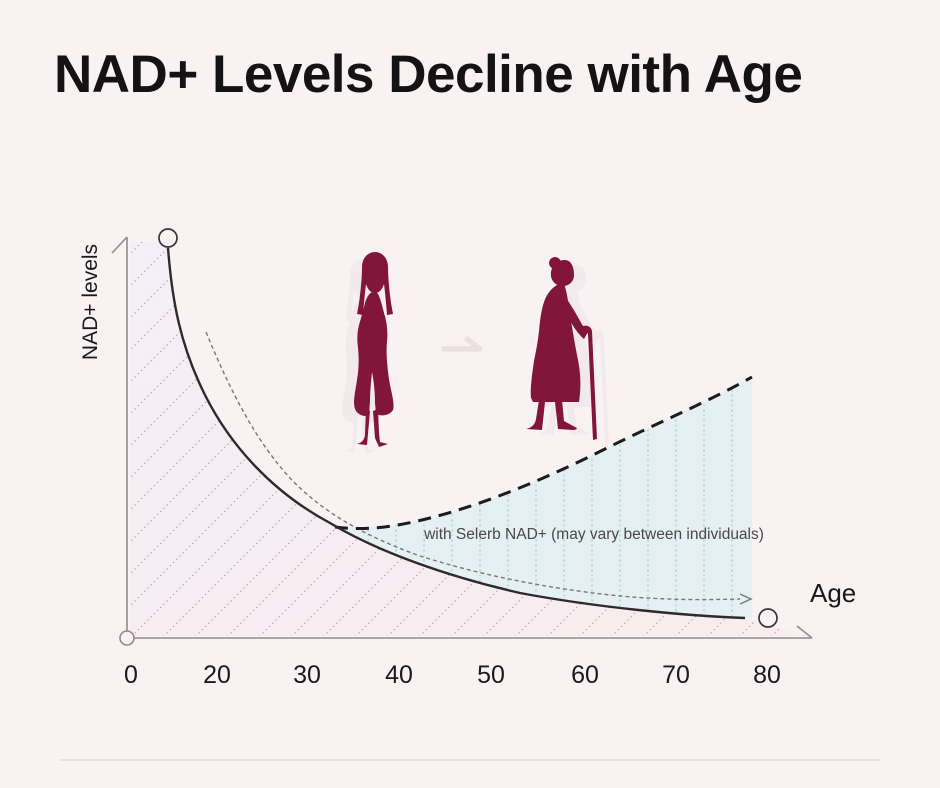 This screenshot has height=788, width=940. What do you see at coordinates (131, 675) in the screenshot?
I see `x-tick-0: 0` at bounding box center [131, 675].